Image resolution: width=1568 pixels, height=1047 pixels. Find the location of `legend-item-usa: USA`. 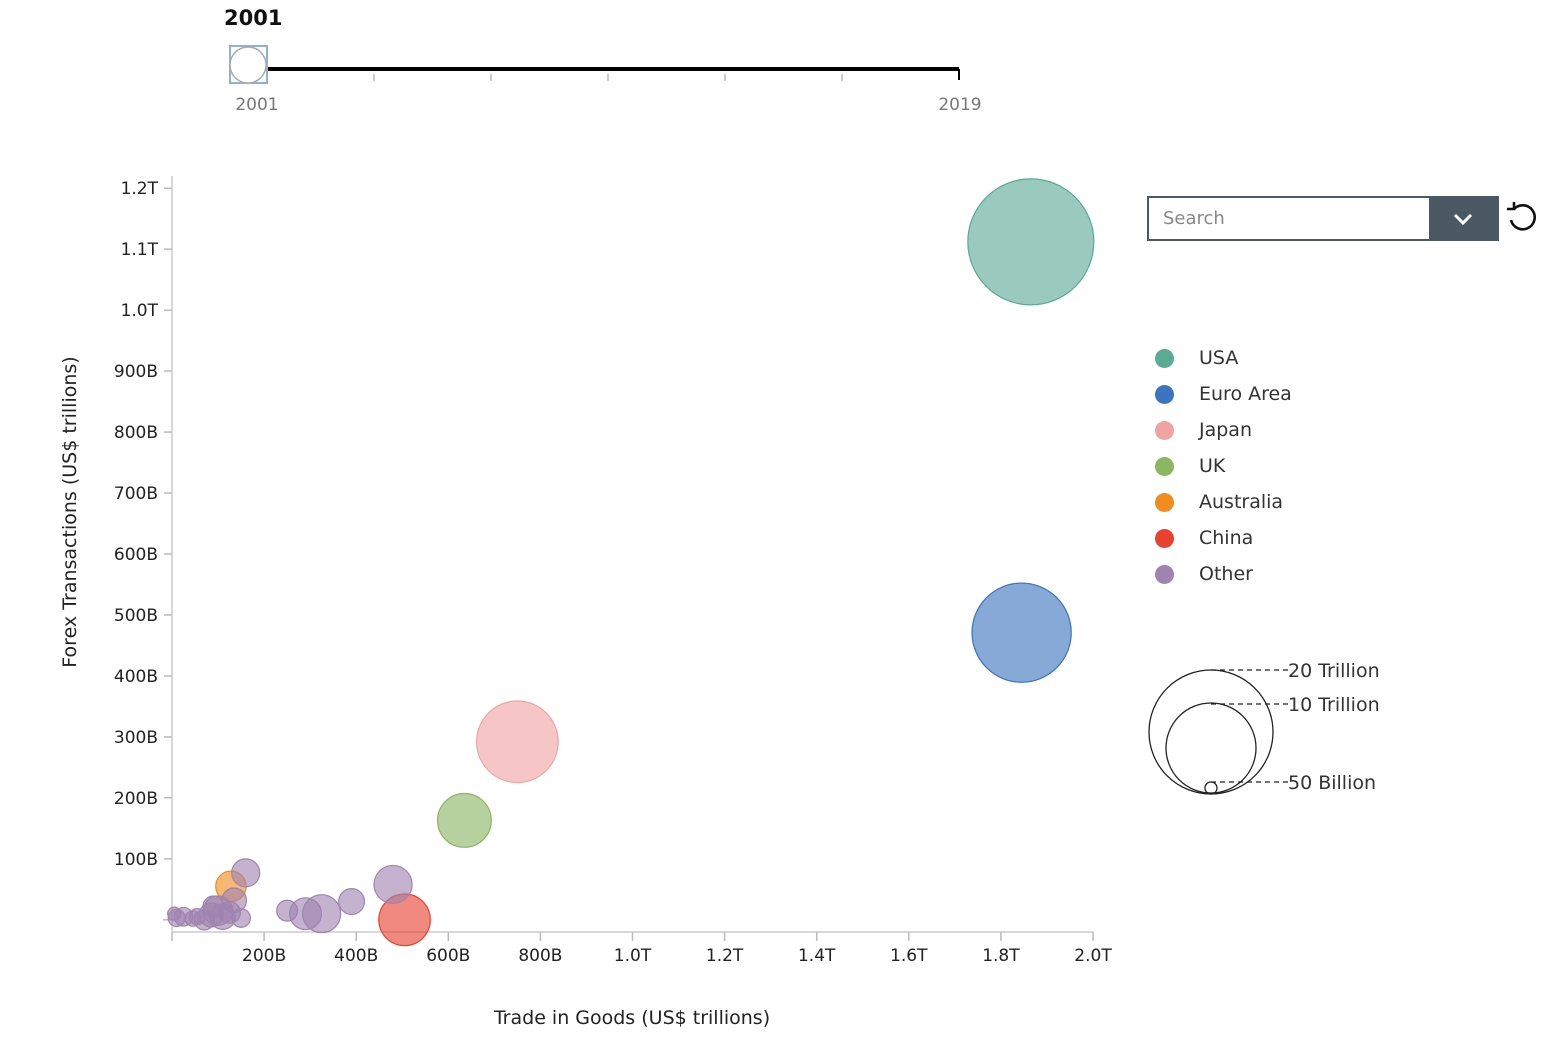

legend-item-usa: USA is located at coordinates (1223, 358).